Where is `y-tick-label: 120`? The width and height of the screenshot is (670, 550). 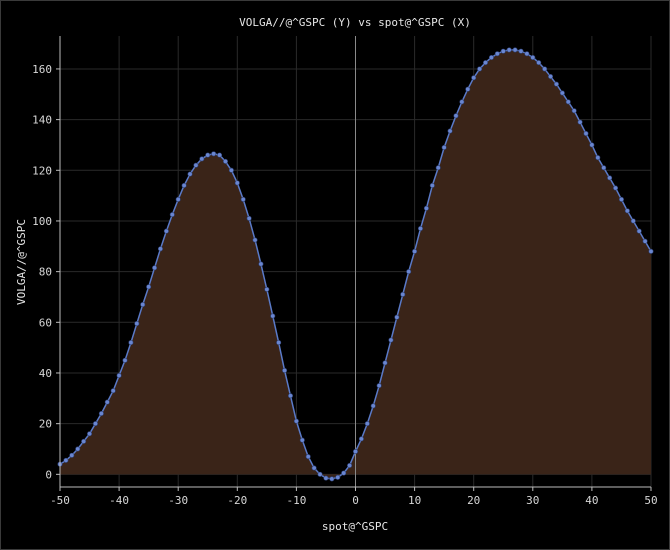
y-tick-label: 120 is located at coordinates (42, 170).